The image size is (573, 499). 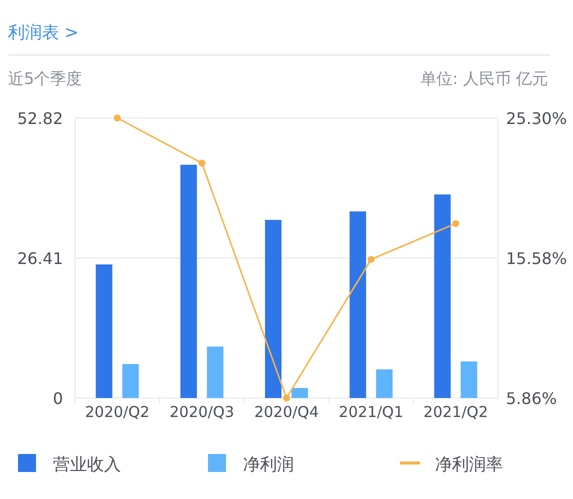 I want to click on x-tick-label: 2021/Q2, so click(x=455, y=412).